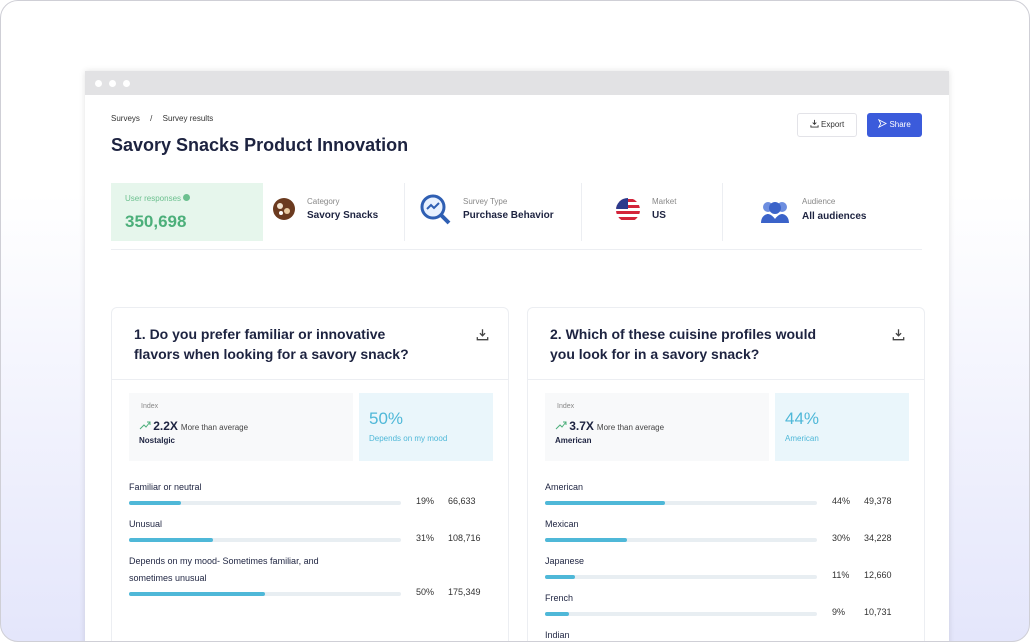  I want to click on answer-percent: 19%, so click(425, 501).